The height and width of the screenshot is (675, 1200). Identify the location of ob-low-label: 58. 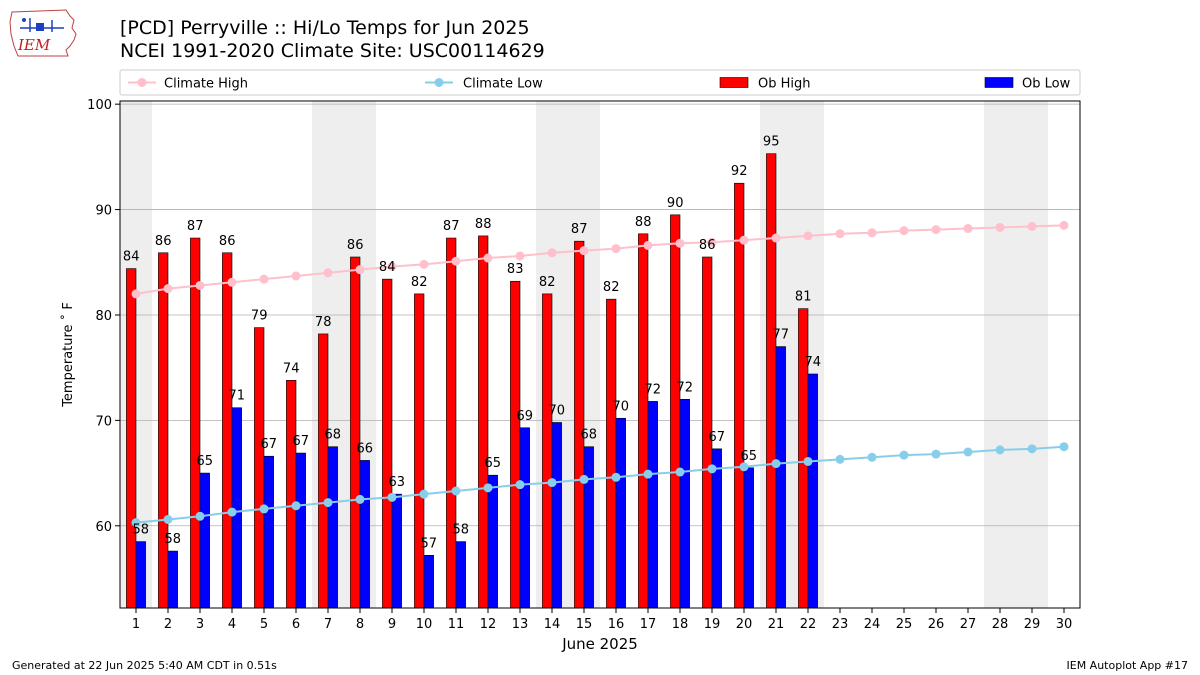
(461, 530).